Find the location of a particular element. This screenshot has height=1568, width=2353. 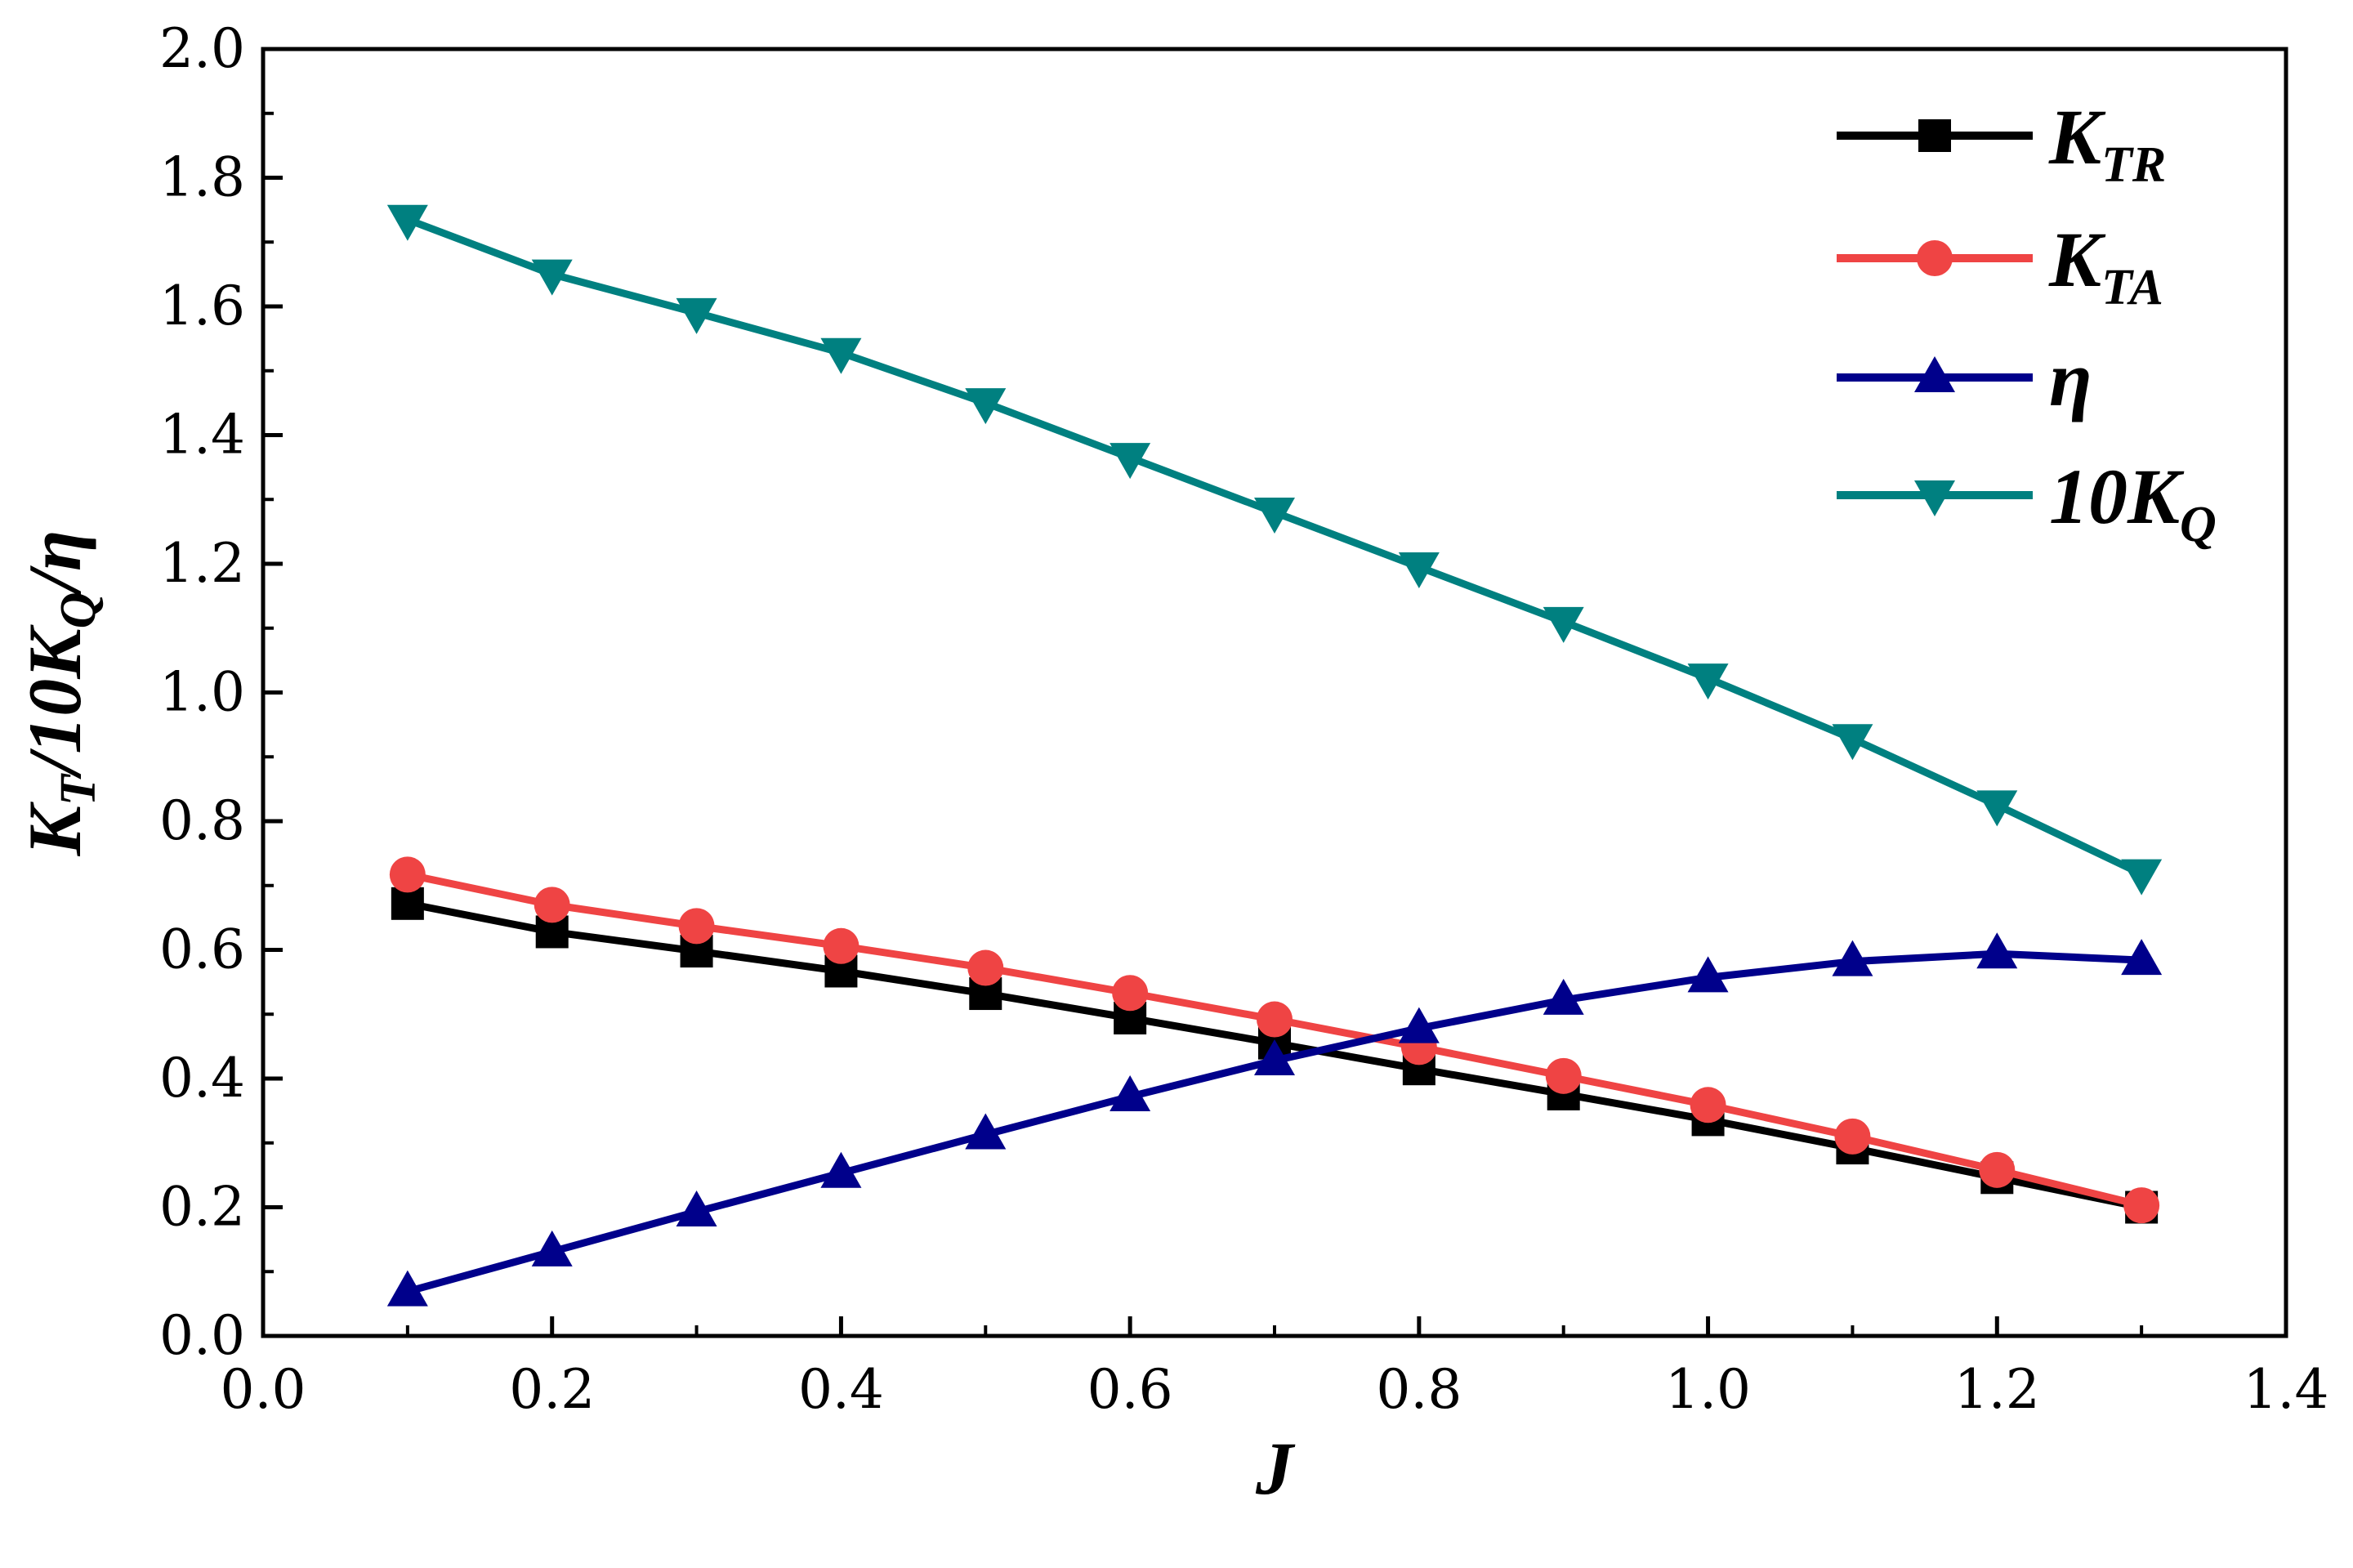

y-tick-label: 0.0 is located at coordinates (202, 1335).